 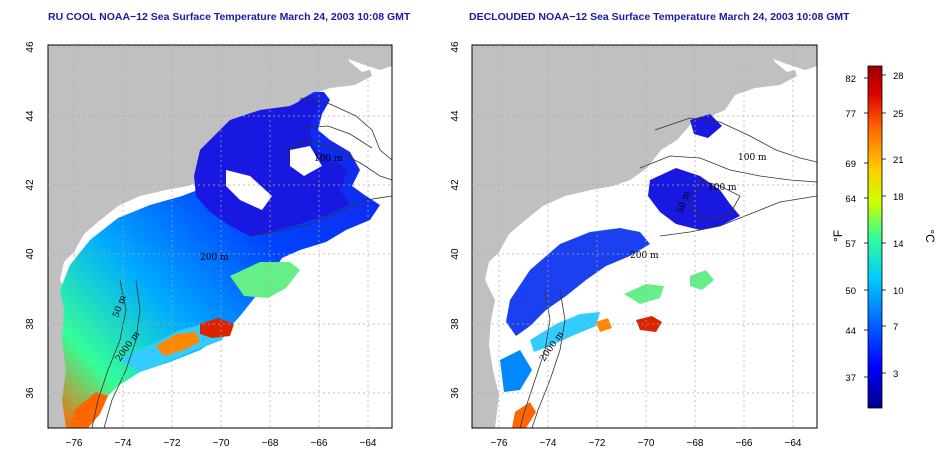 What do you see at coordinates (694, 199) in the screenshot?
I see `right-sst-blue-gulf` at bounding box center [694, 199].